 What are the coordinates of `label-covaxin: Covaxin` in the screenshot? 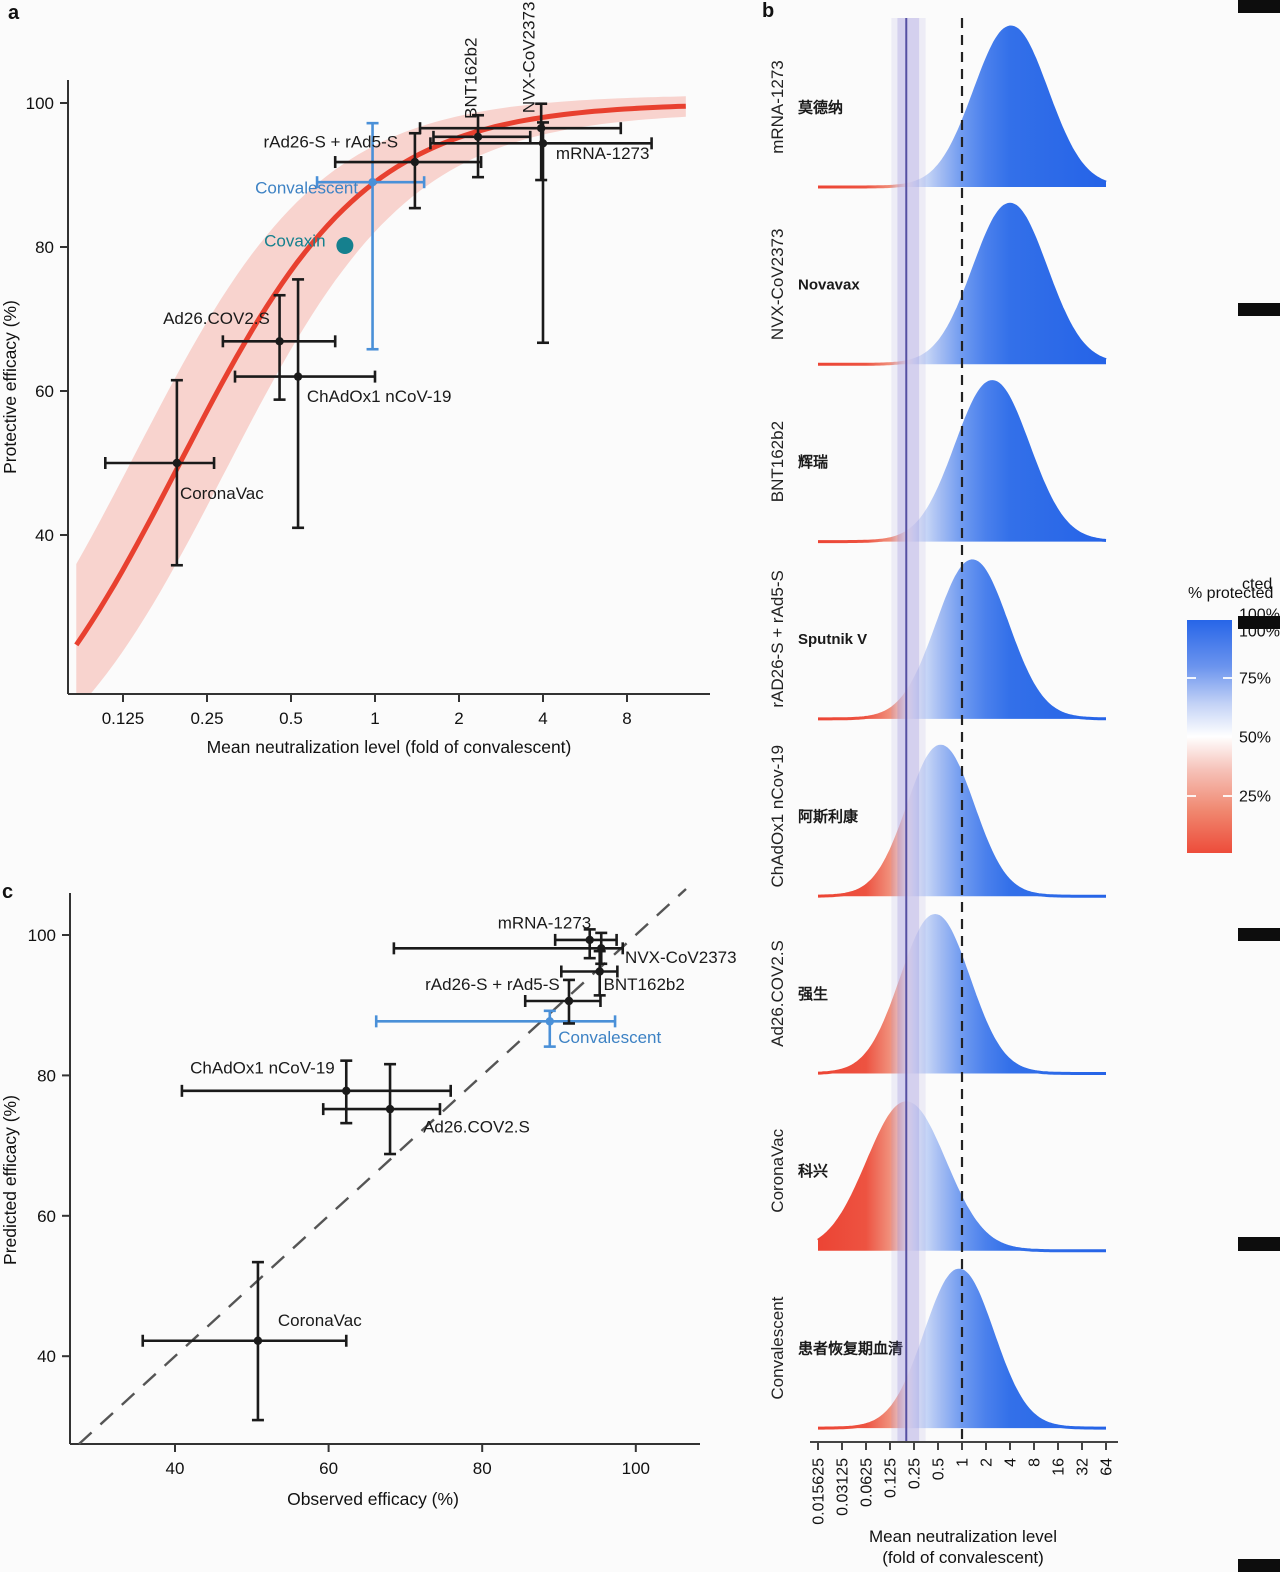 It's located at (294, 240).